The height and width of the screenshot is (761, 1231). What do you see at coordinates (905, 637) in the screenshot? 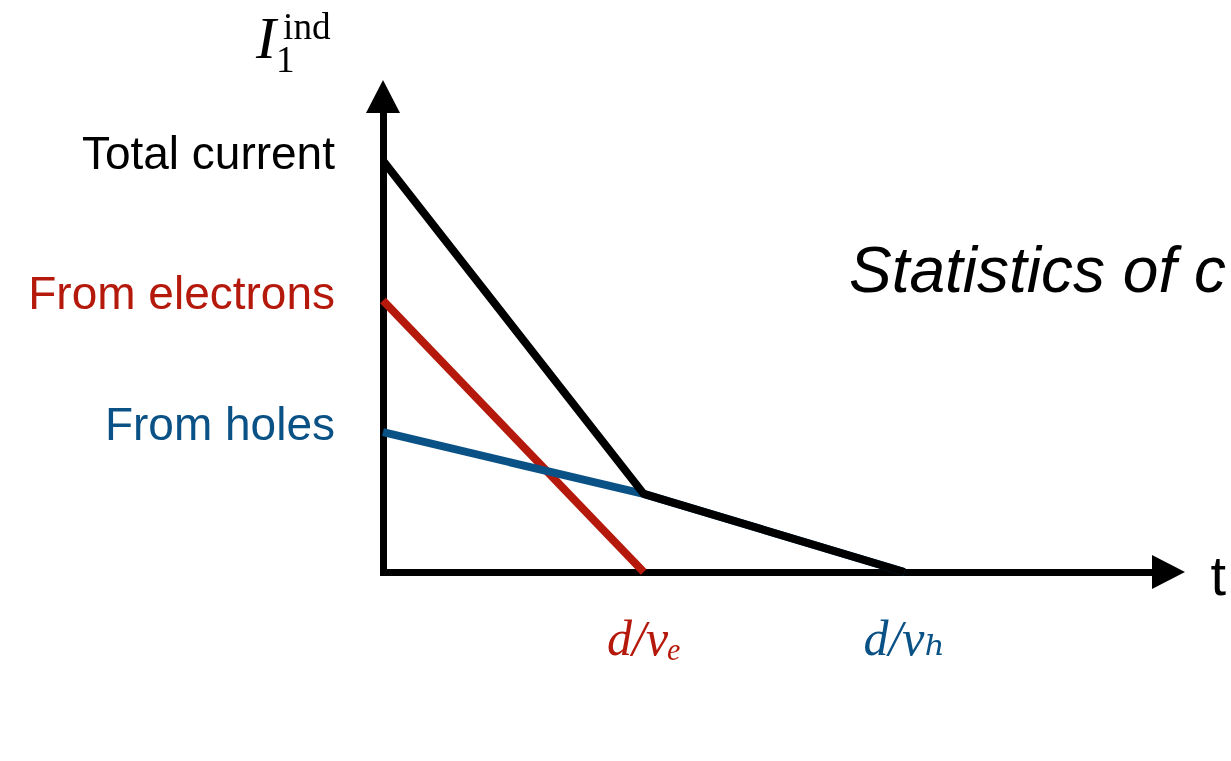
I see `x-tick-label: d/vₕ` at bounding box center [905, 637].